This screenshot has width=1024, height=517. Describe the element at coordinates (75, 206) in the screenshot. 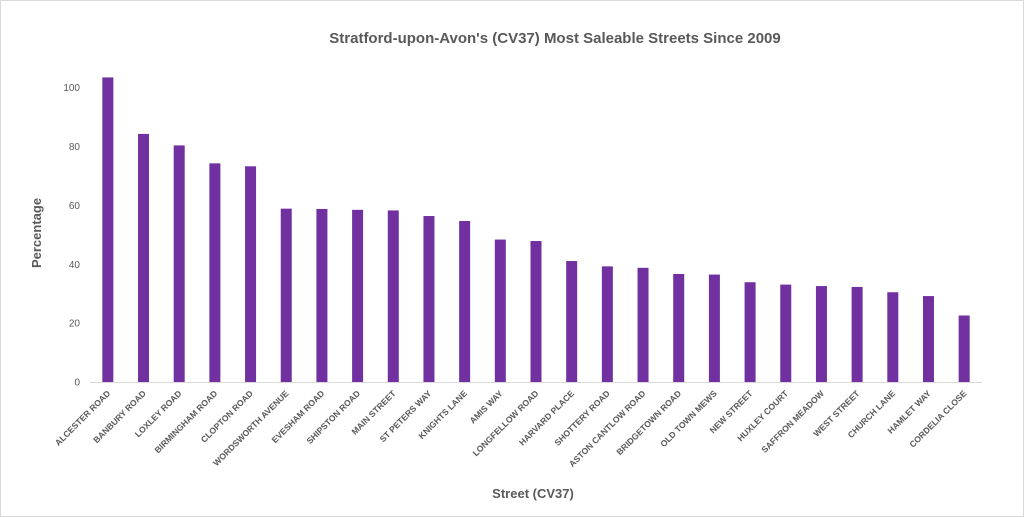

I see `y-tick-label: 60` at that location.